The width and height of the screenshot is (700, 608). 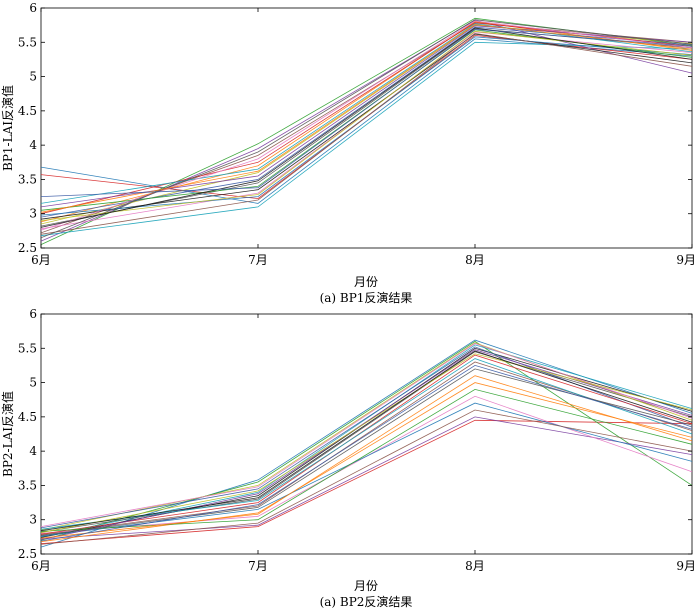 I want to click on bp2-x-tick-label-4: 9月, so click(x=686, y=566).